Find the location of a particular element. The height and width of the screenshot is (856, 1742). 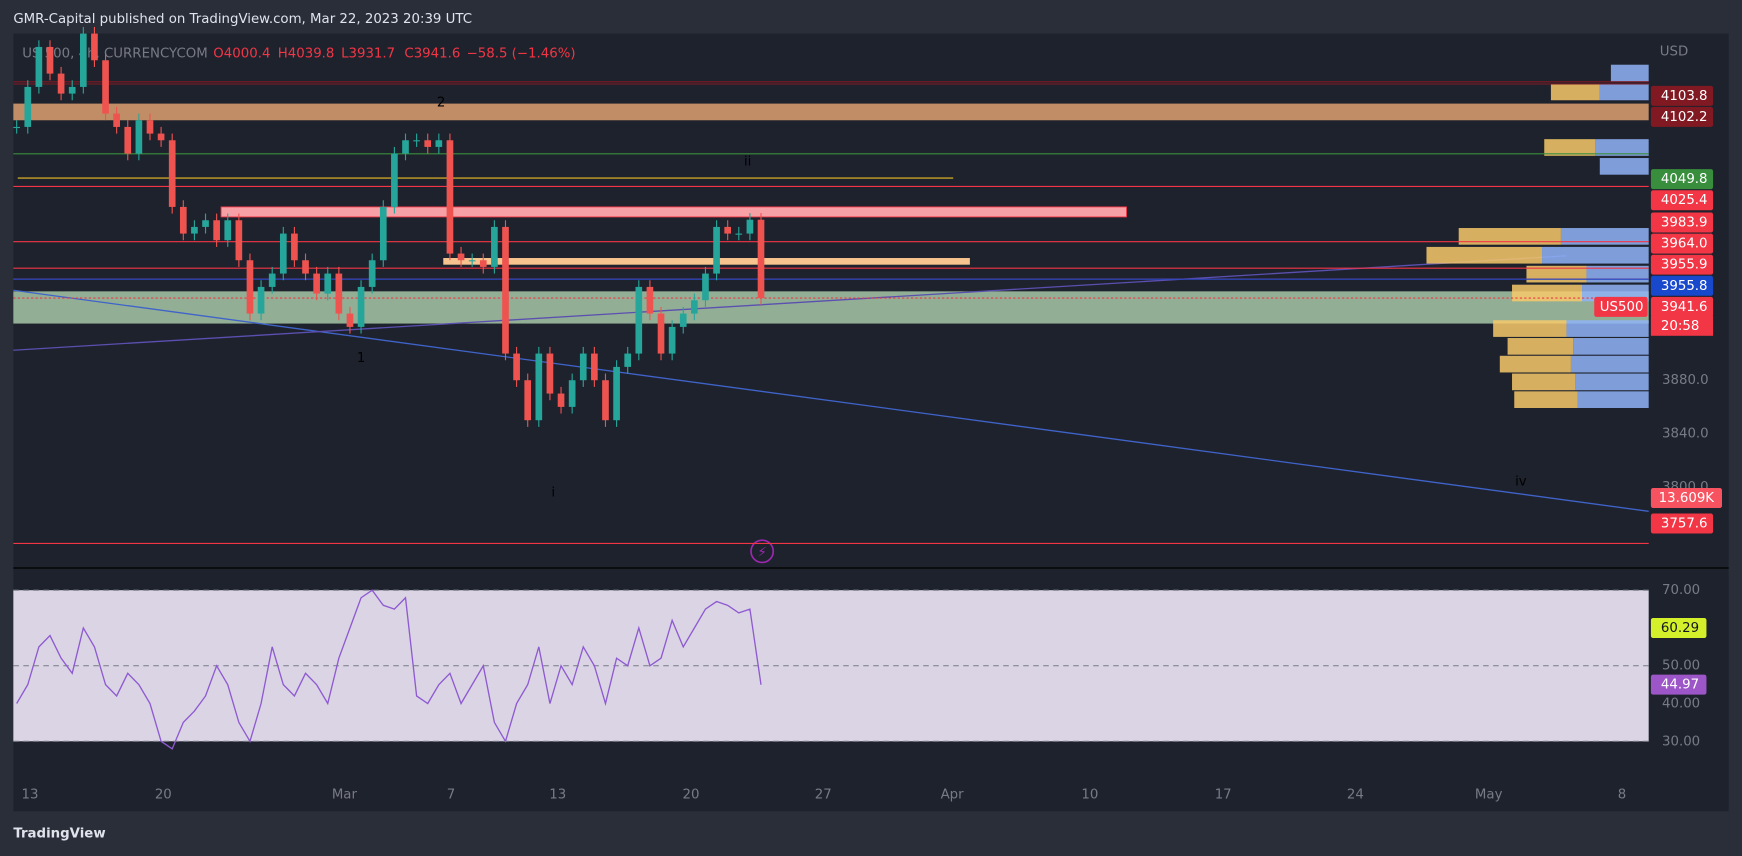

rsi-tick-label: 50.00 is located at coordinates (1681, 666).